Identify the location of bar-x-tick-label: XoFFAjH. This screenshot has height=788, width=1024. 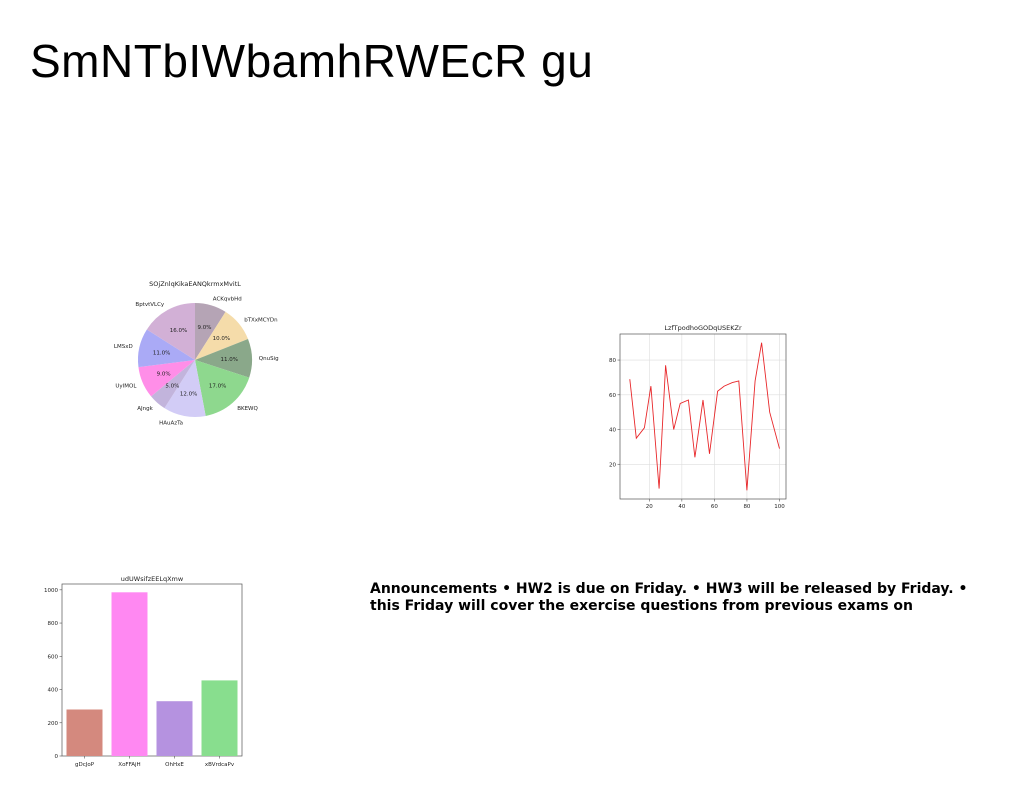
(129, 765).